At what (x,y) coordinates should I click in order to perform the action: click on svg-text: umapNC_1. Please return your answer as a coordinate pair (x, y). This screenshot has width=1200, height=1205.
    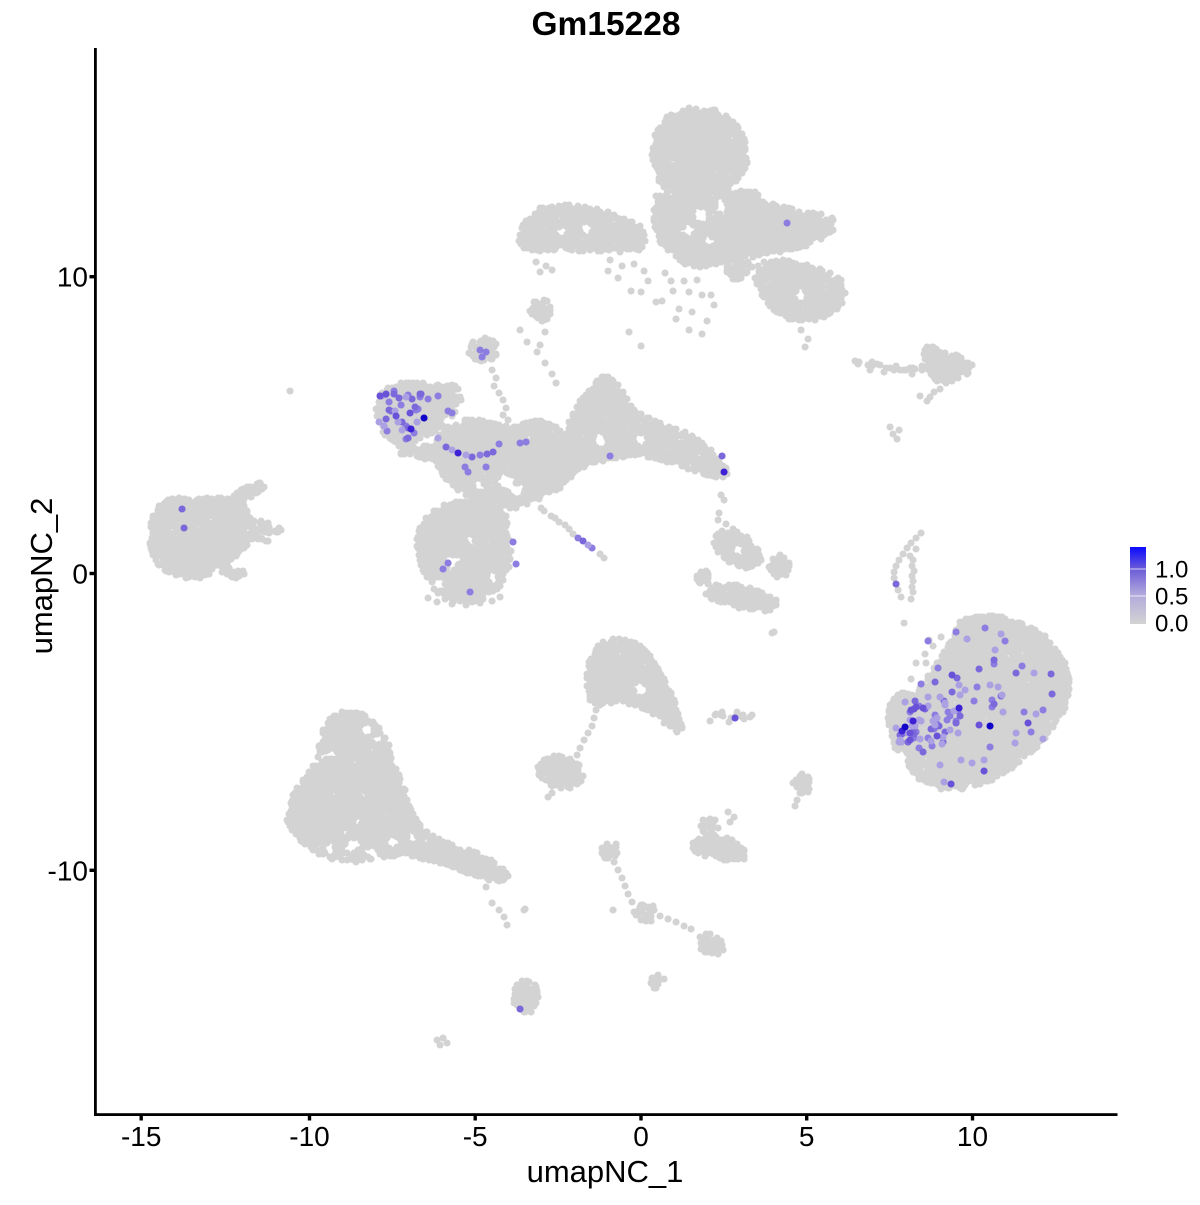
    Looking at the image, I should click on (605, 1171).